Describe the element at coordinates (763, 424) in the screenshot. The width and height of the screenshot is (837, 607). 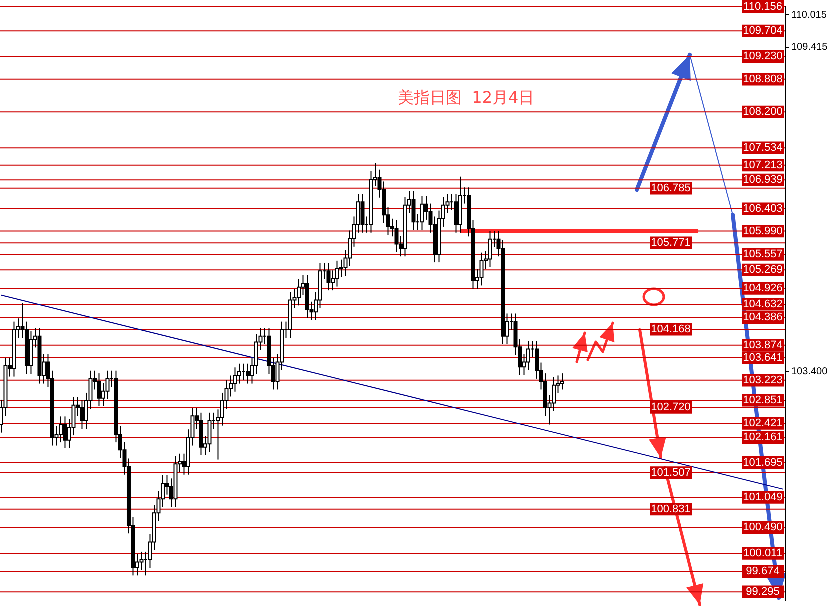
I see `ref-line-label: 102.421` at that location.